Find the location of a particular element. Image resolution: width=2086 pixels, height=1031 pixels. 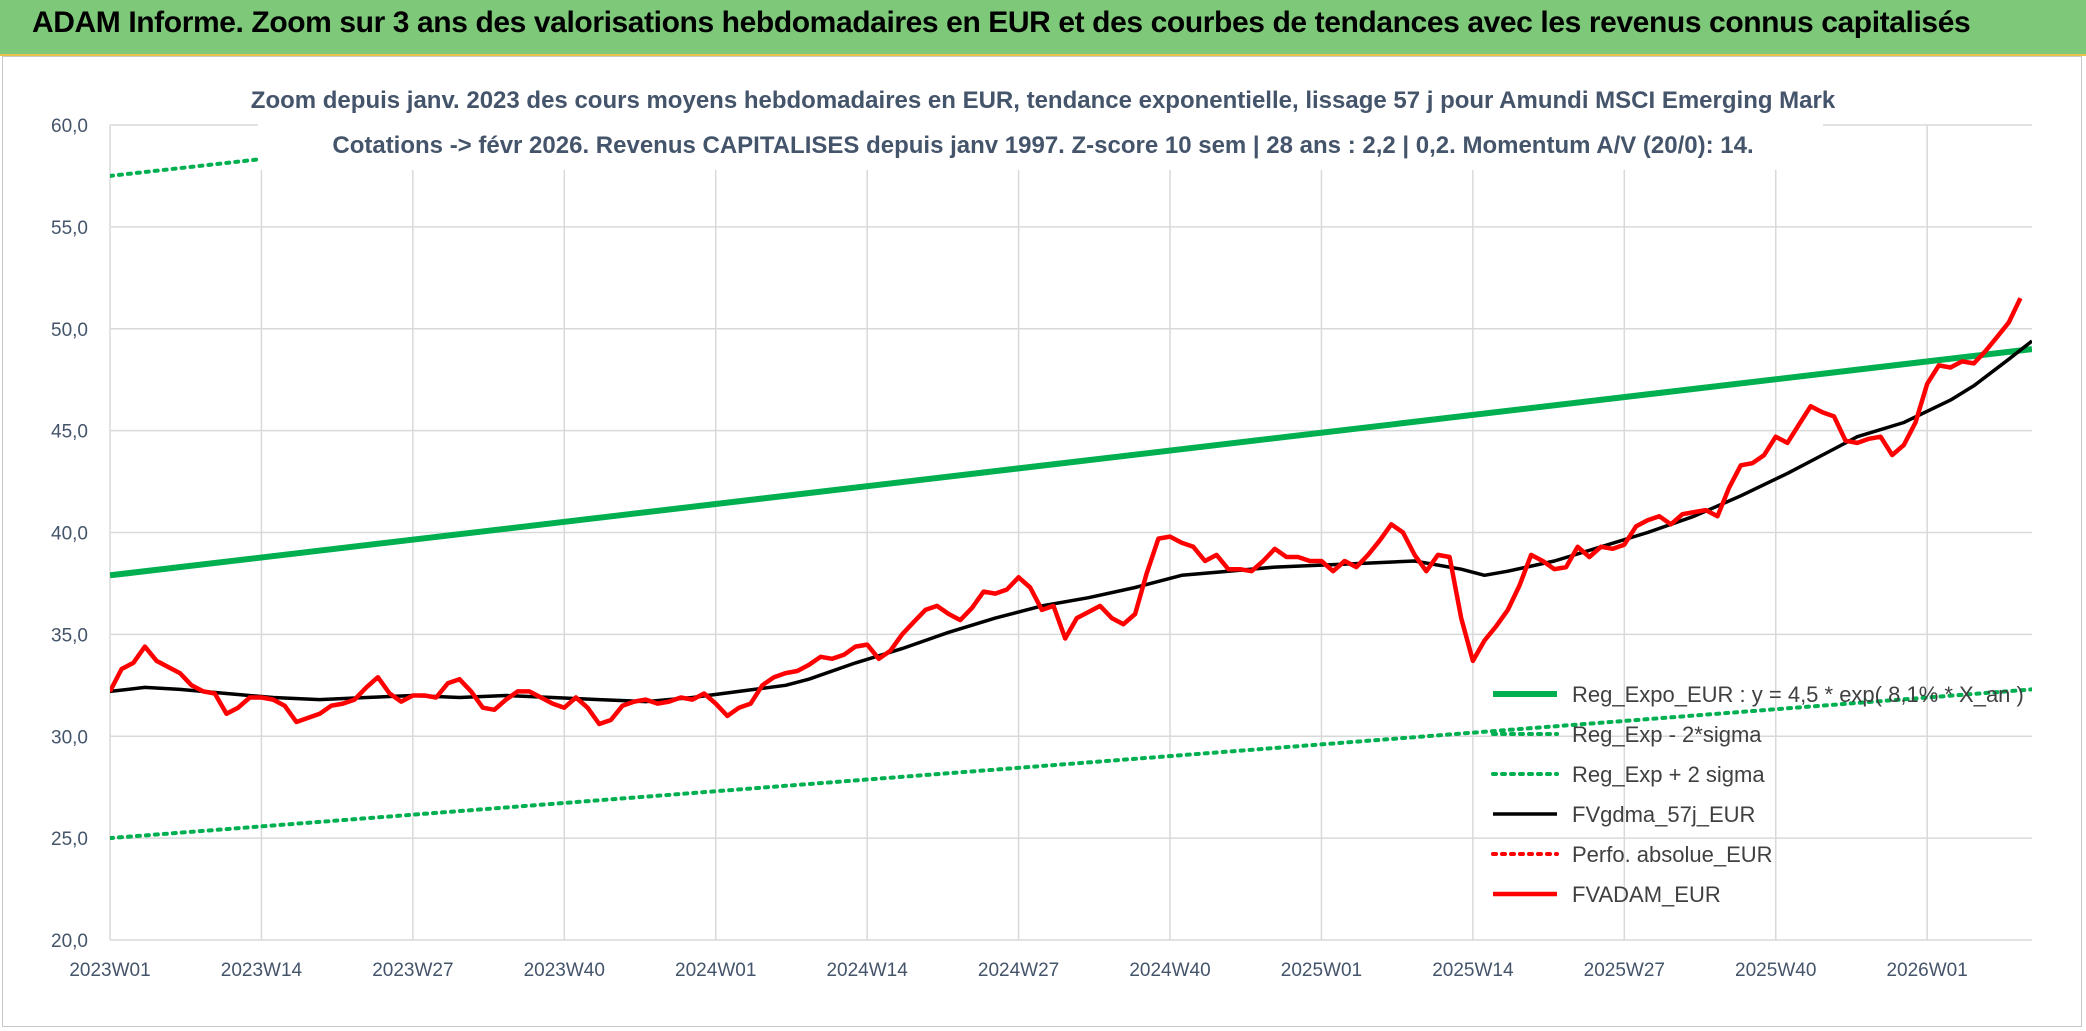

x-tick-label: 2023W27 is located at coordinates (412, 970).